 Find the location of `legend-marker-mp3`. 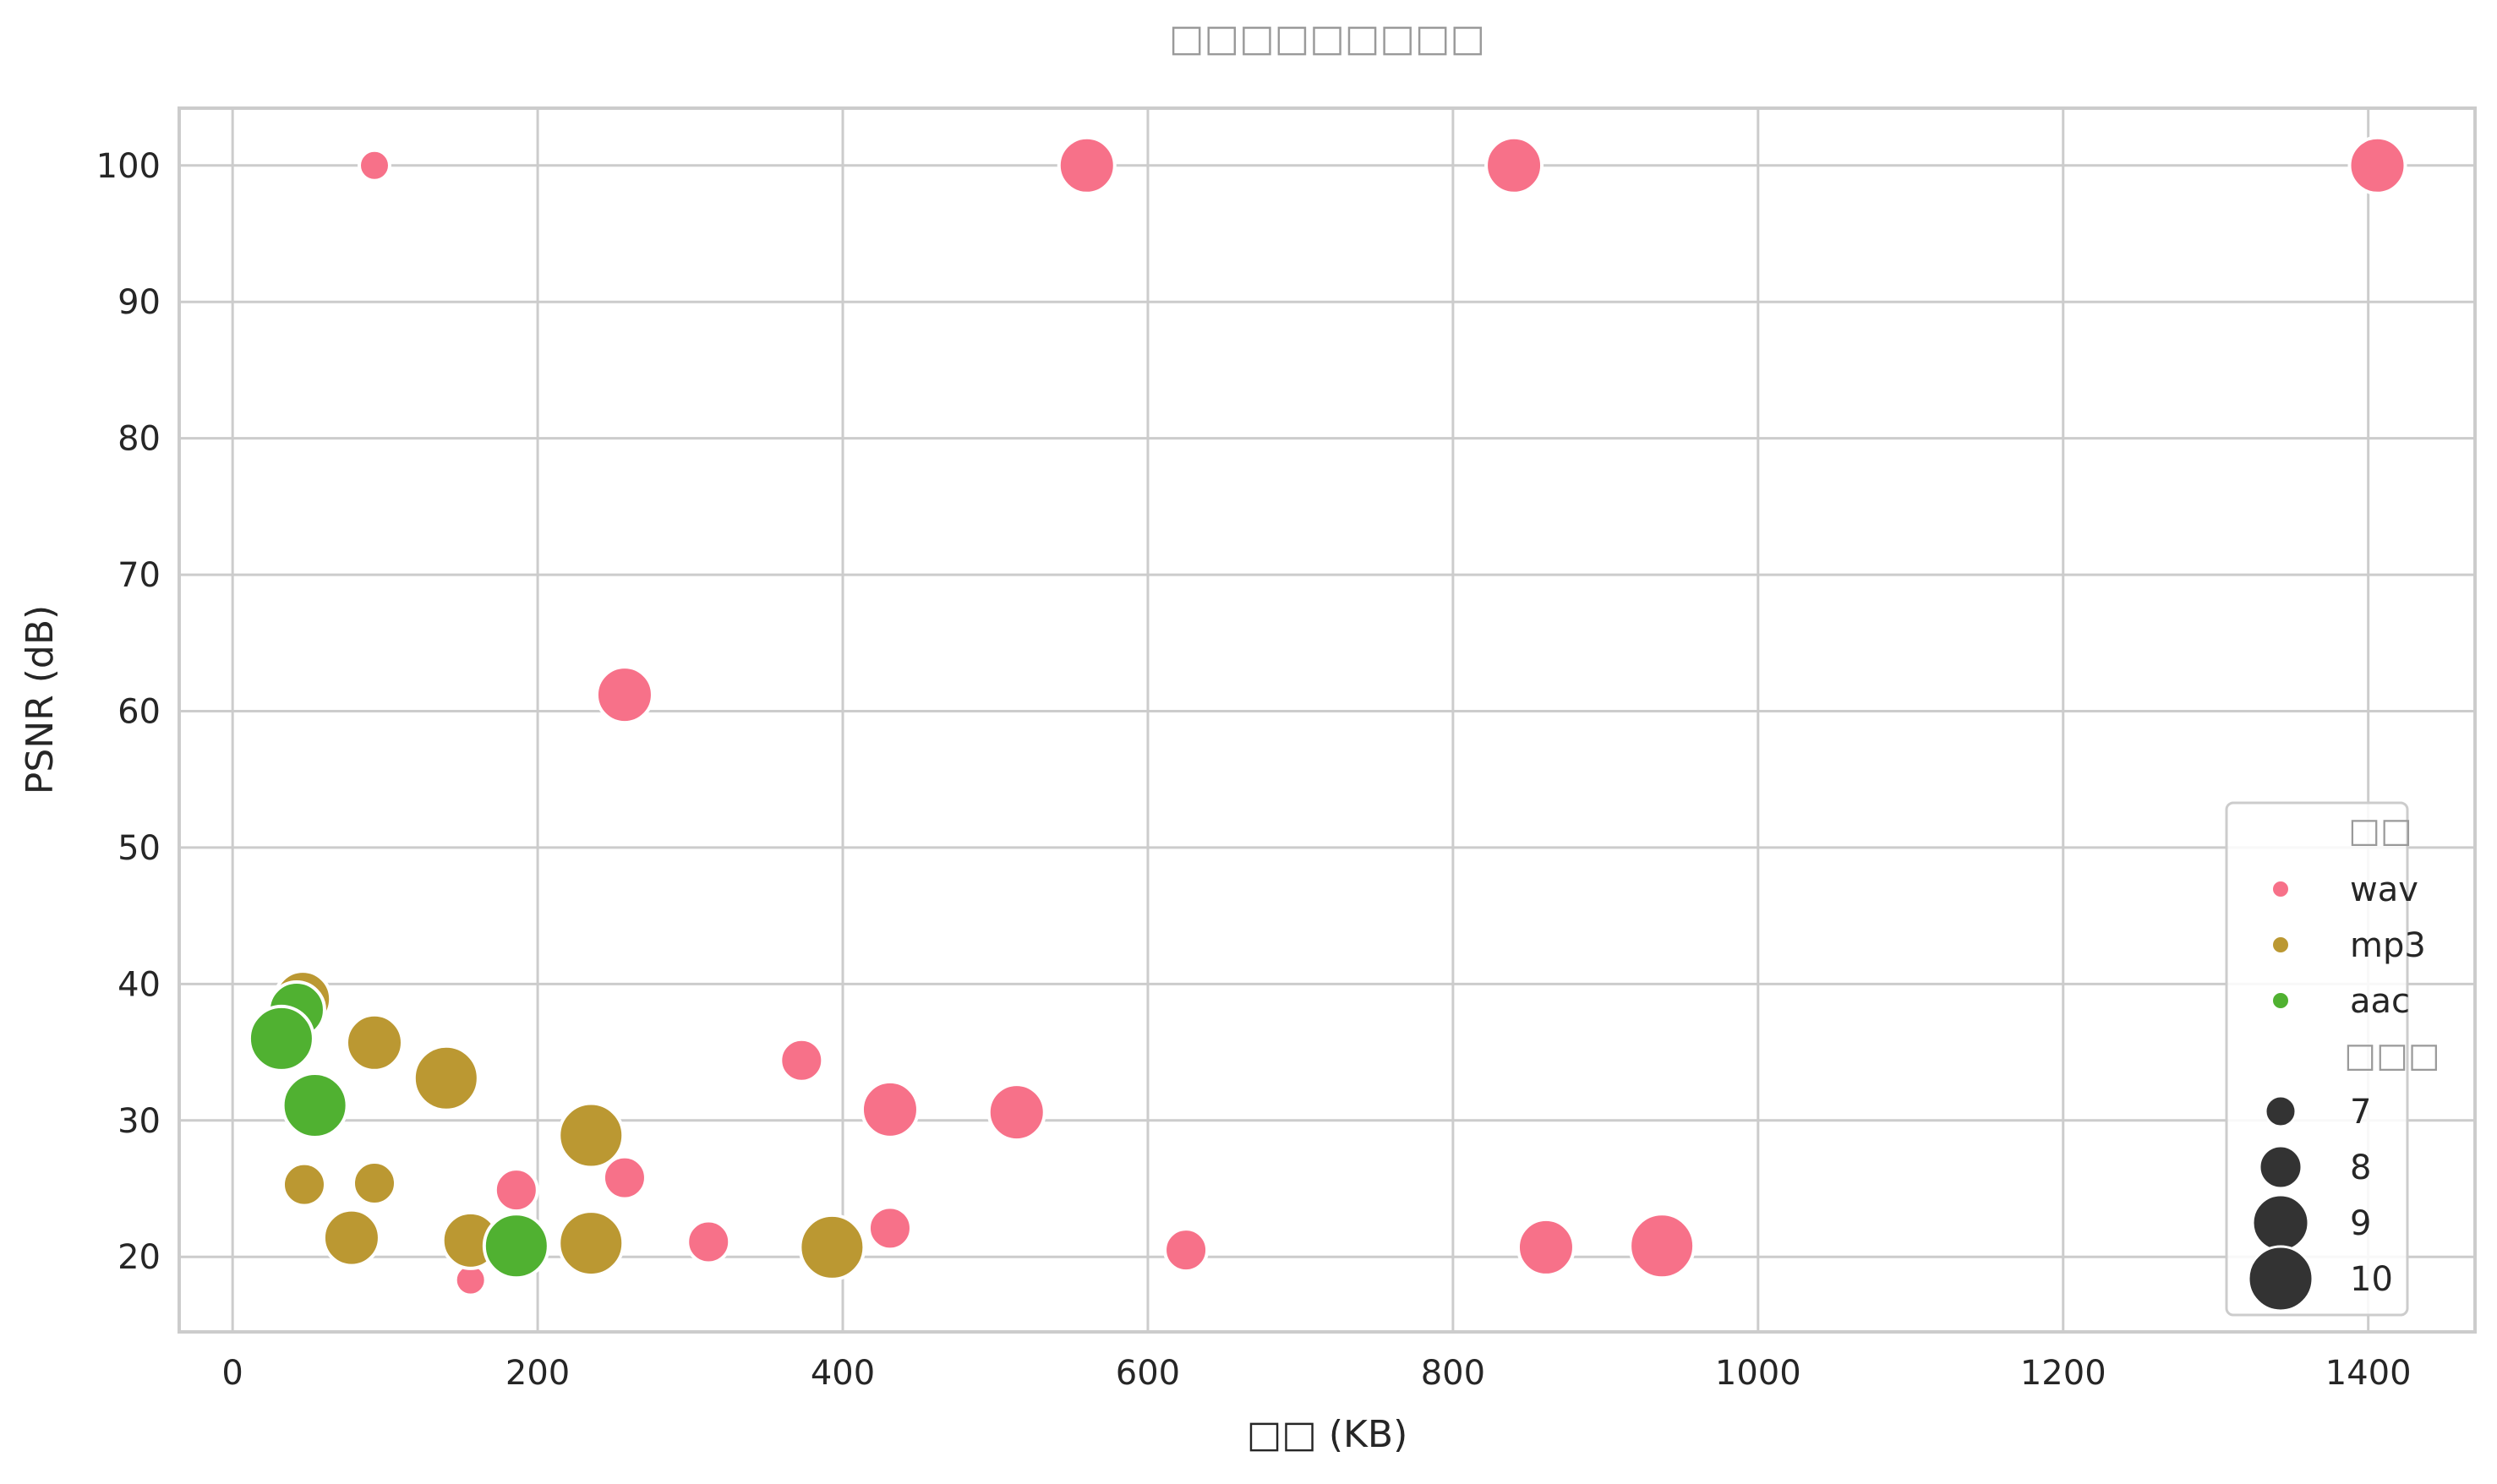

legend-marker-mp3 is located at coordinates (2281, 945).